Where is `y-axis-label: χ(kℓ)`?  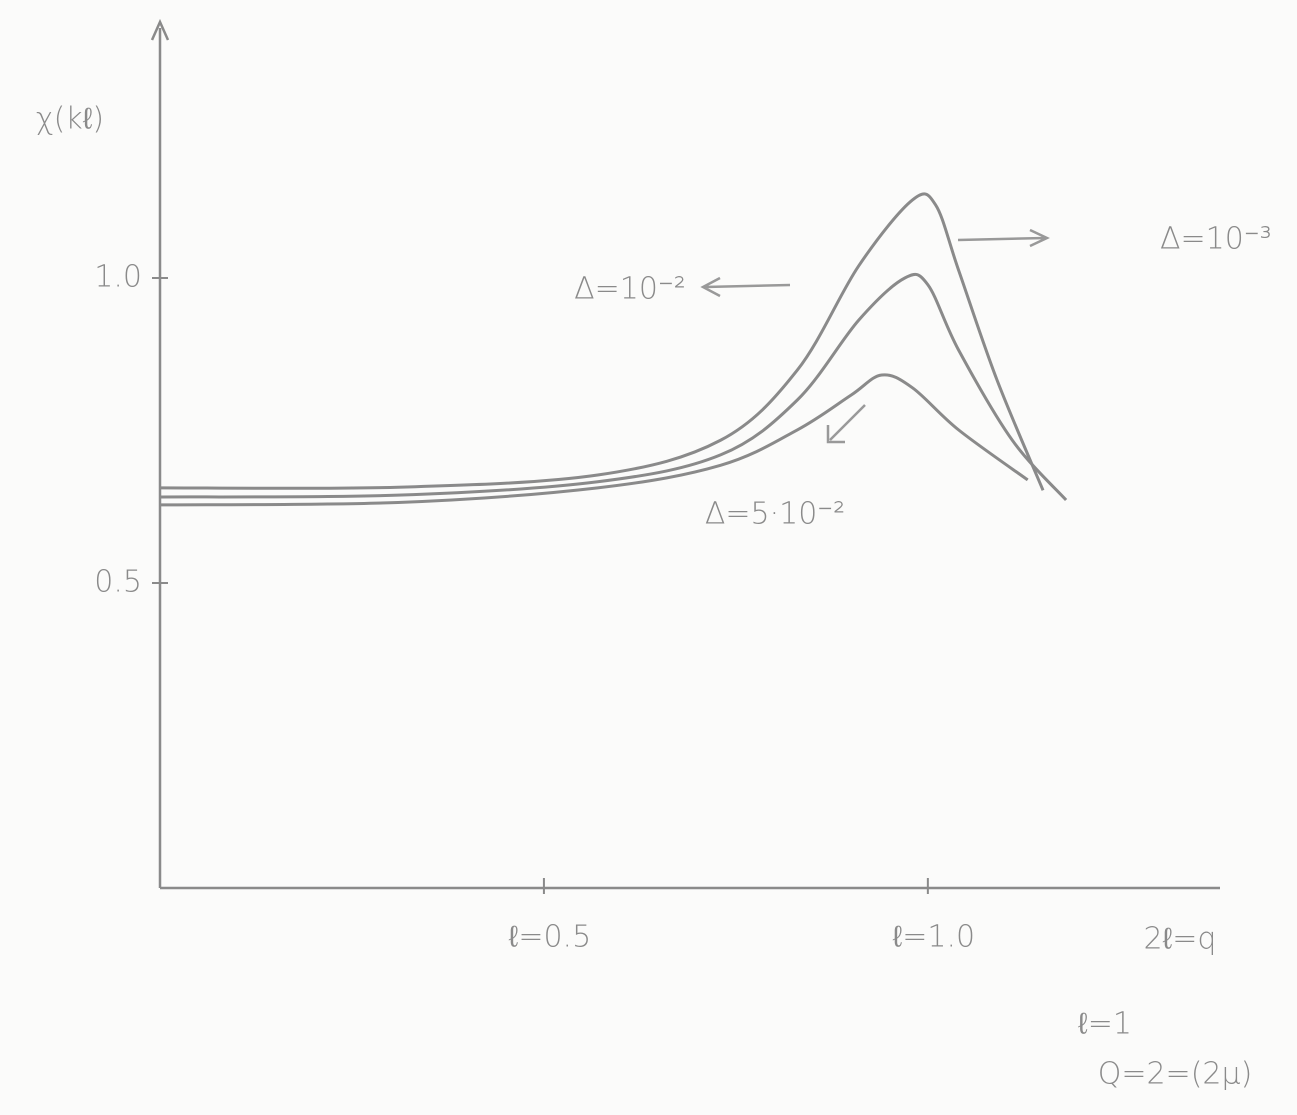
y-axis-label: χ(kℓ) is located at coordinates (70, 119).